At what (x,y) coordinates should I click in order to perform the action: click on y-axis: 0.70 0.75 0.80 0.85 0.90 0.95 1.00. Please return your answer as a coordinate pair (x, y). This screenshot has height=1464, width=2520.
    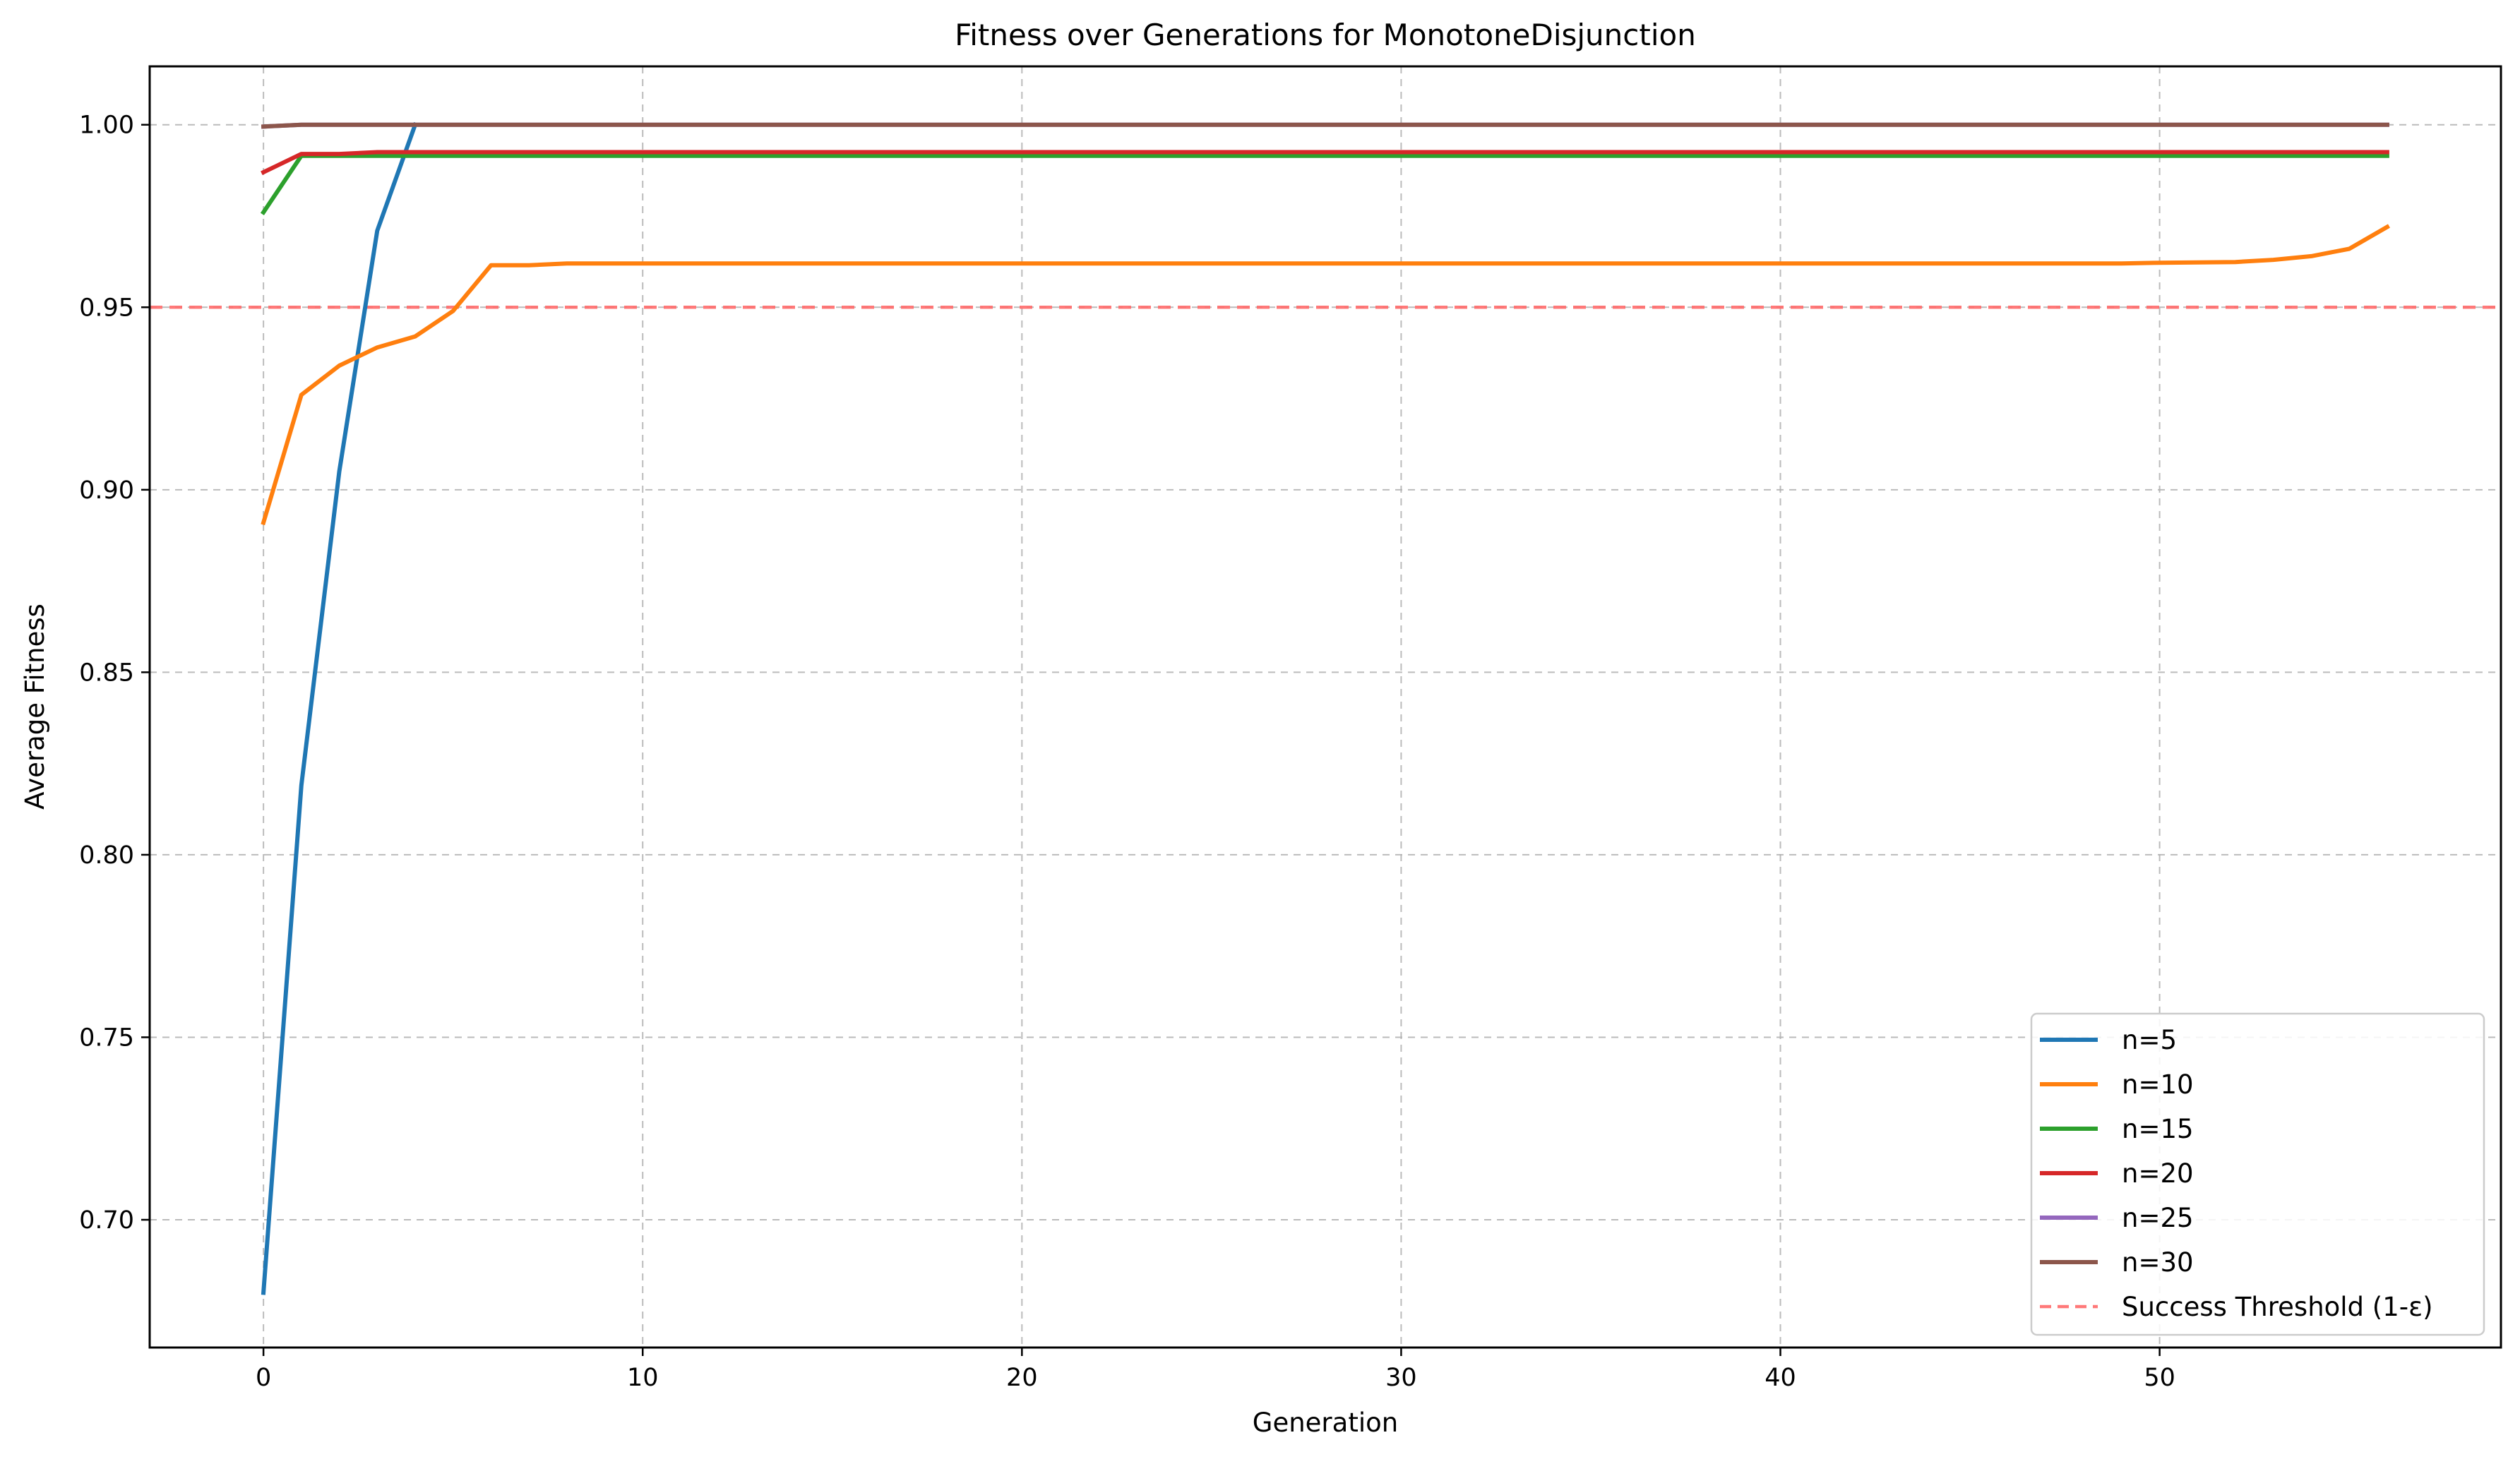
    Looking at the image, I should click on (115, 673).